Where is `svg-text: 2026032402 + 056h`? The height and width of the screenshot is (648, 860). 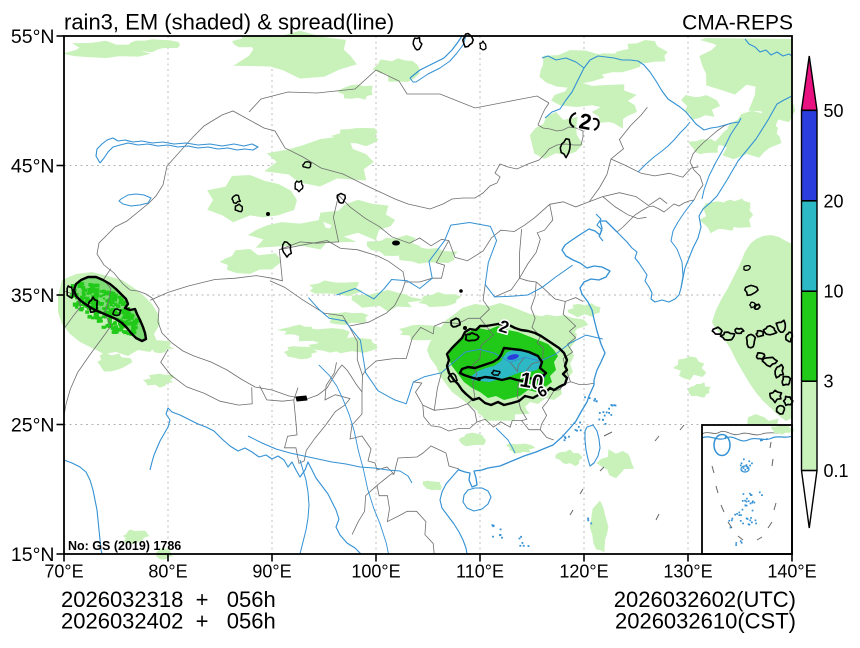
svg-text: 2026032402 + 056h is located at coordinates (168, 621).